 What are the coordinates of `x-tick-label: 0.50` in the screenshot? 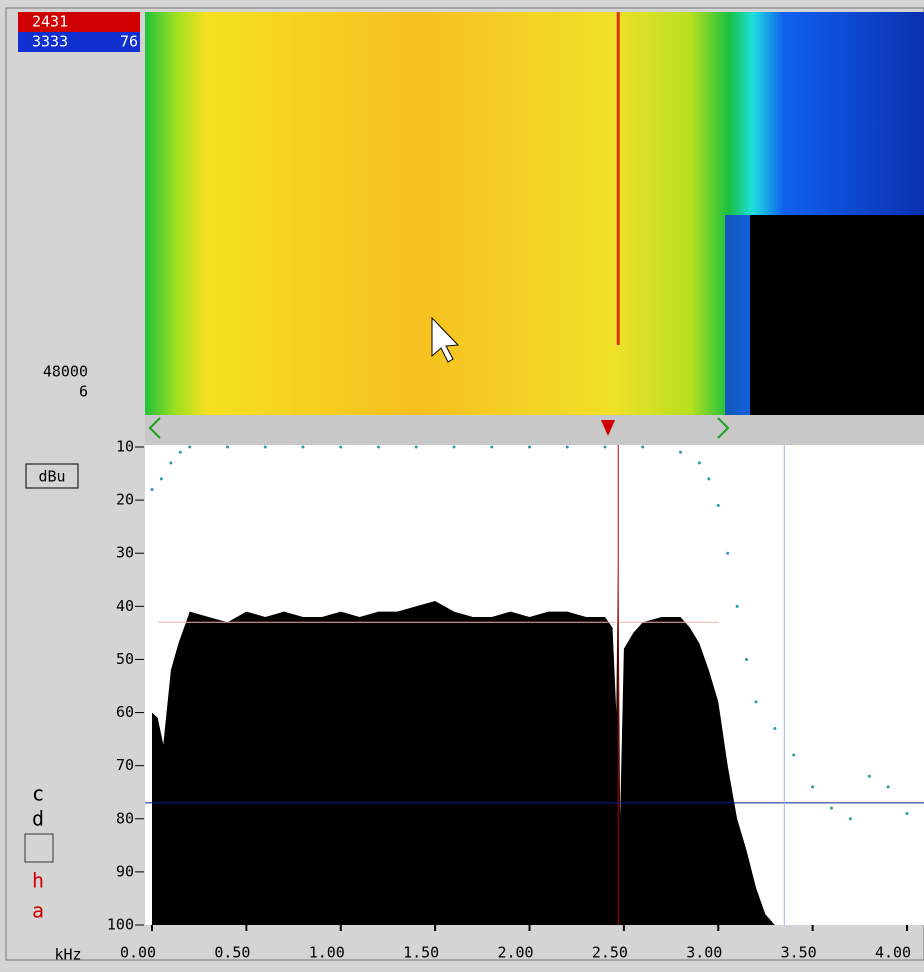 It's located at (232, 953).